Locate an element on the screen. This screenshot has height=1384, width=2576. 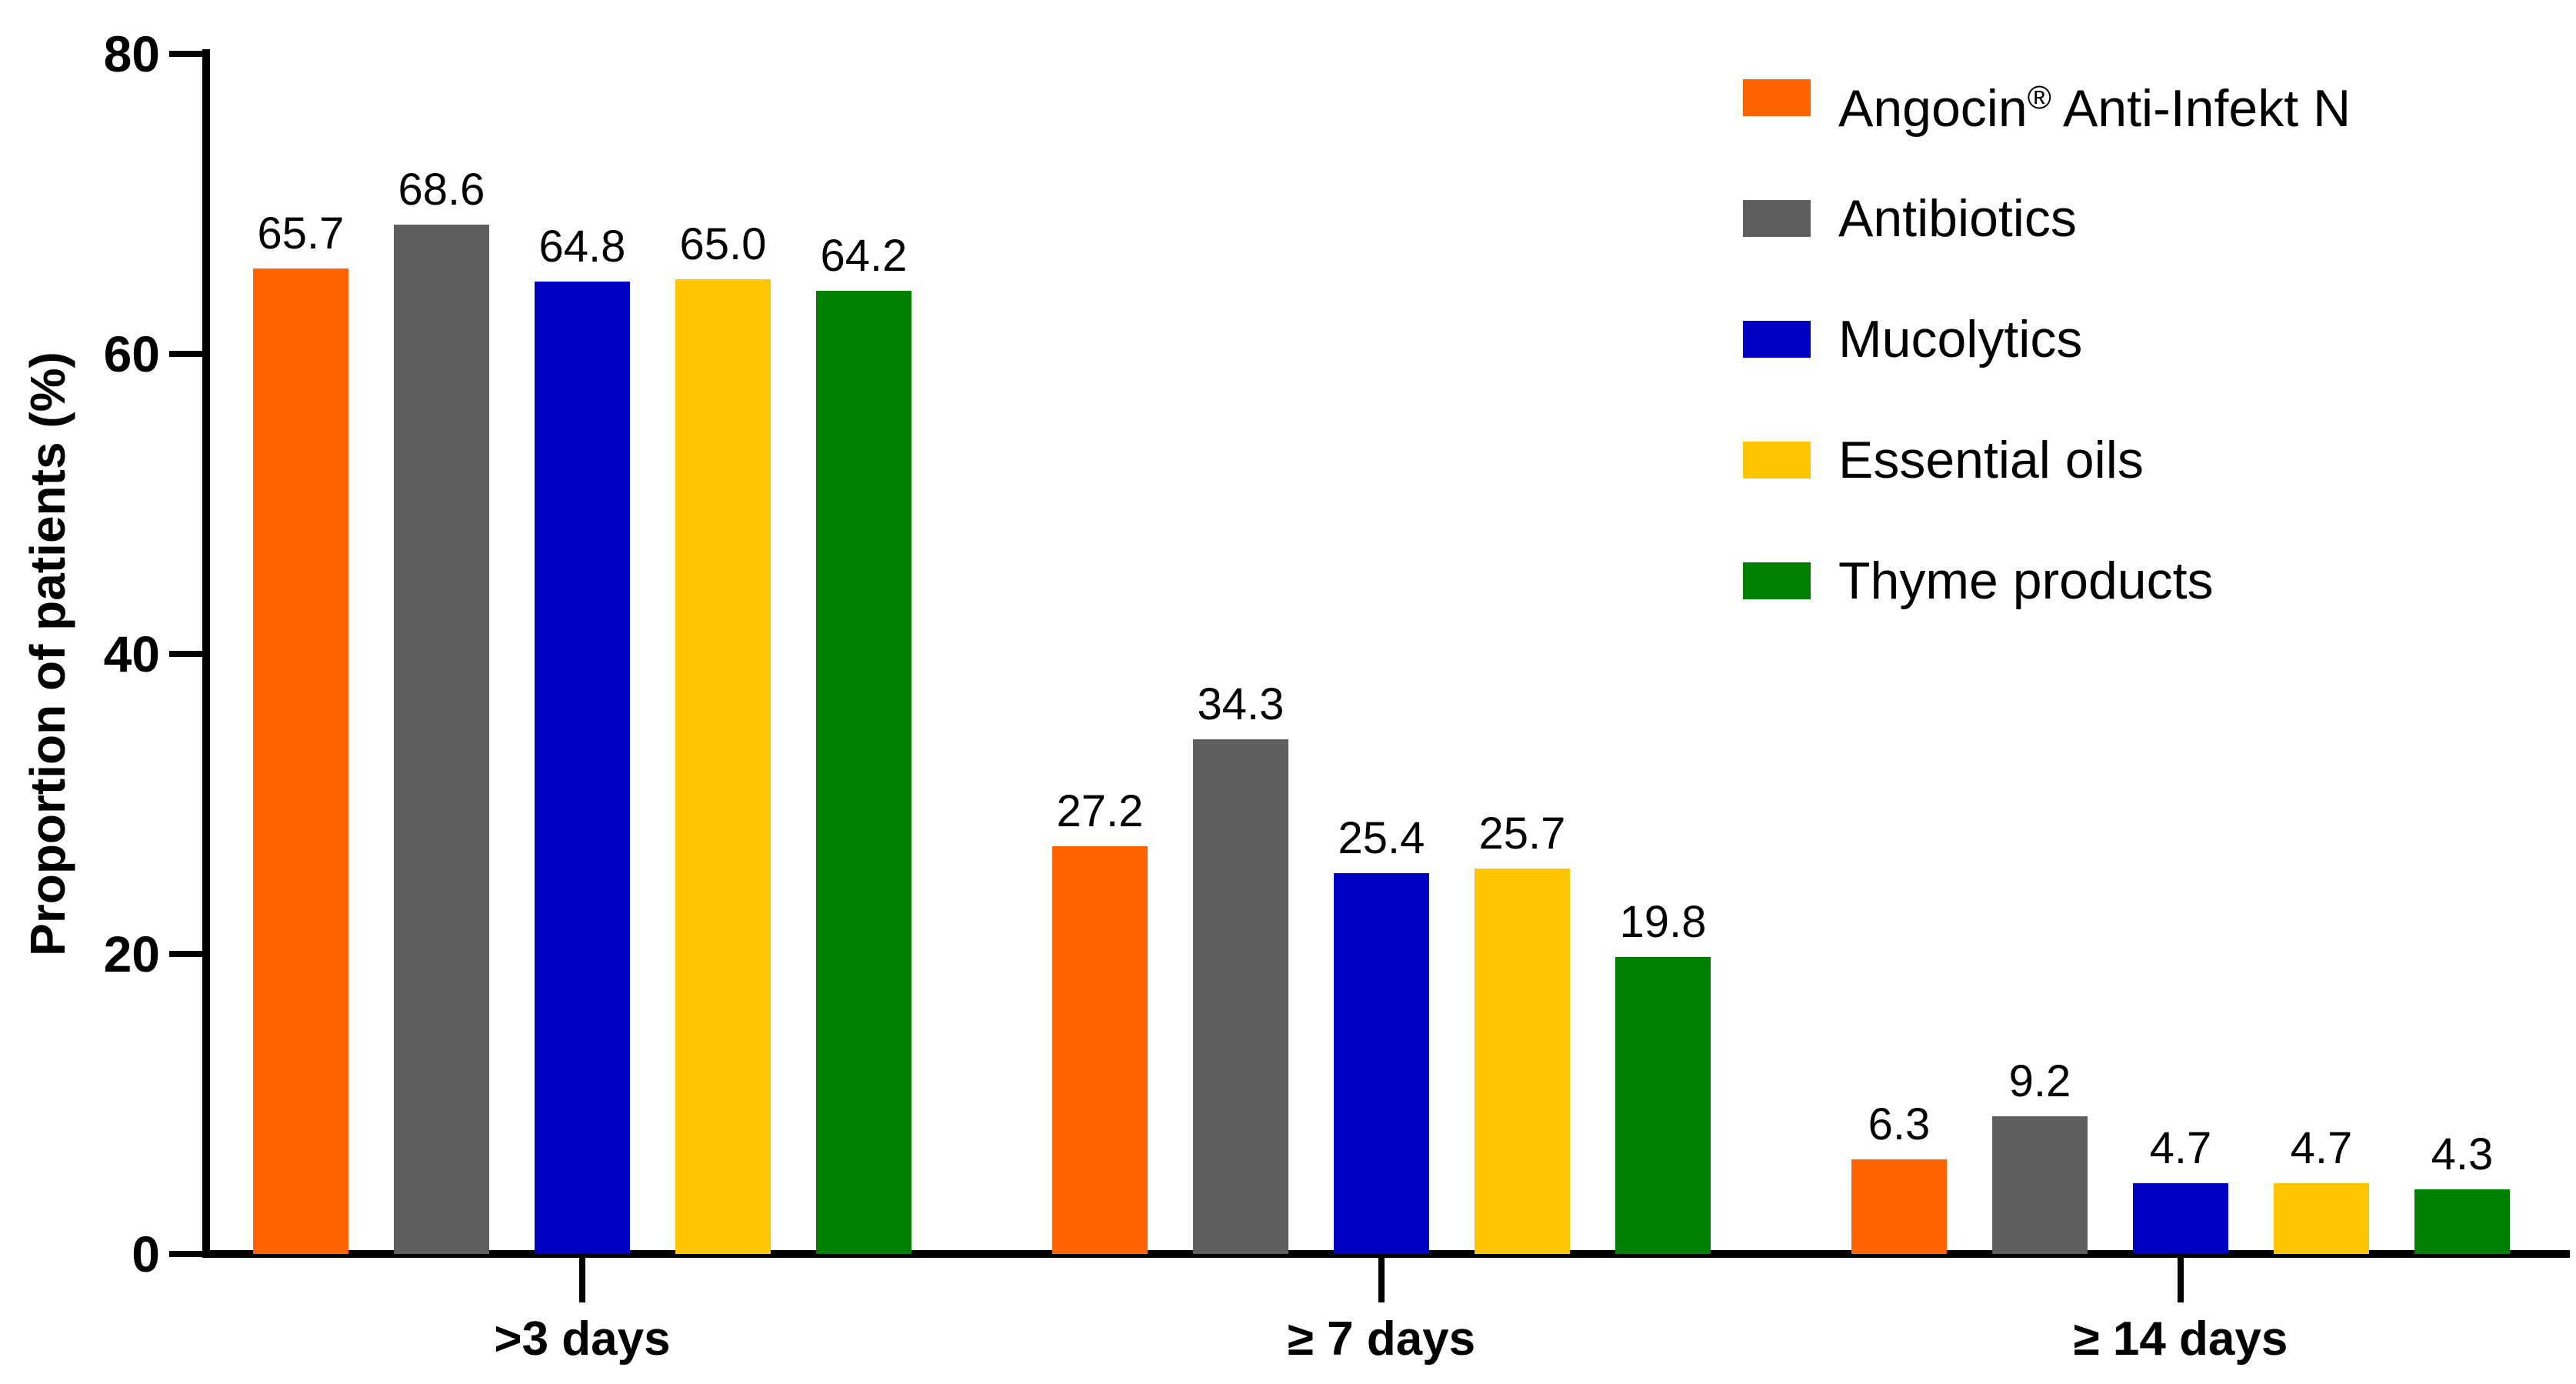
legend-label-3: Mucolytics is located at coordinates (1960, 339).